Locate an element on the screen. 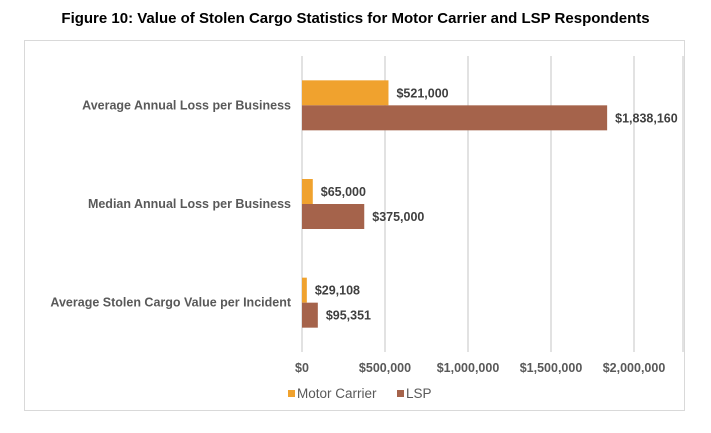 The image size is (711, 433). data-label: $521,000 is located at coordinates (422, 93).